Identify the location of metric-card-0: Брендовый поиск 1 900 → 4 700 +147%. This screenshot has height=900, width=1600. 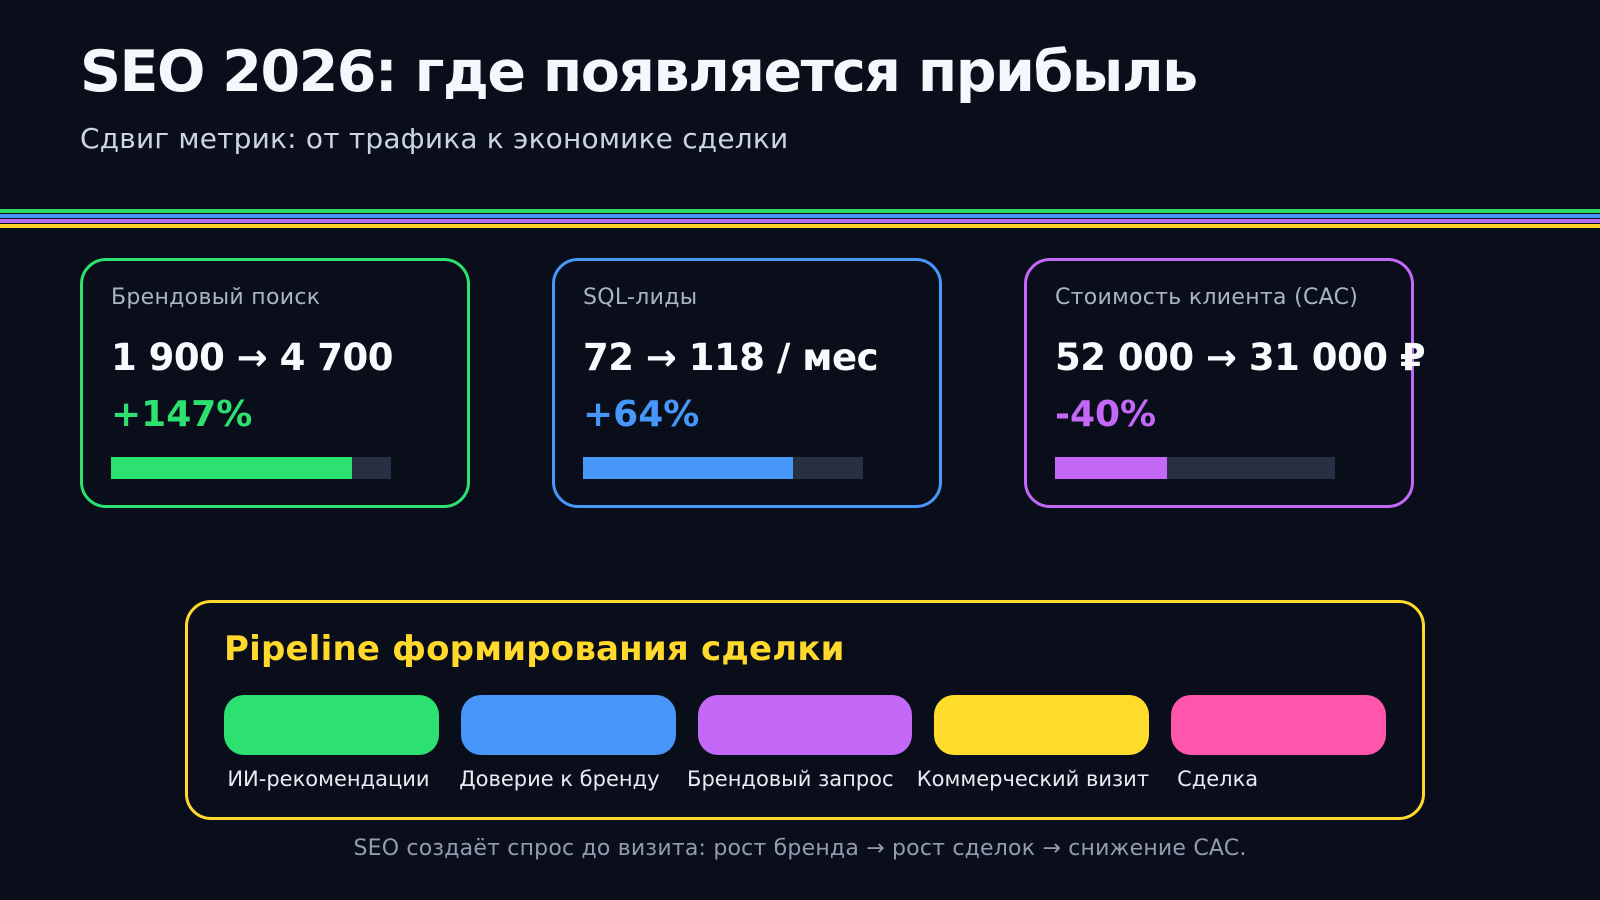
(275, 383).